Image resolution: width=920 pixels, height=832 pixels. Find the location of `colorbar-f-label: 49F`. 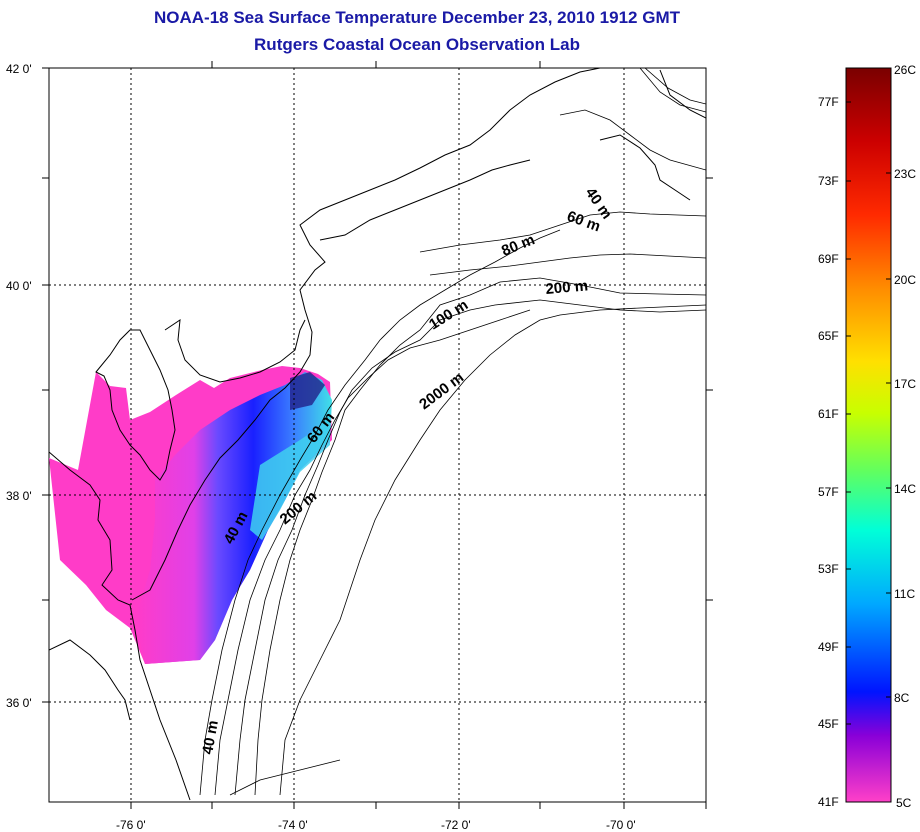

colorbar-f-label: 49F is located at coordinates (828, 647).